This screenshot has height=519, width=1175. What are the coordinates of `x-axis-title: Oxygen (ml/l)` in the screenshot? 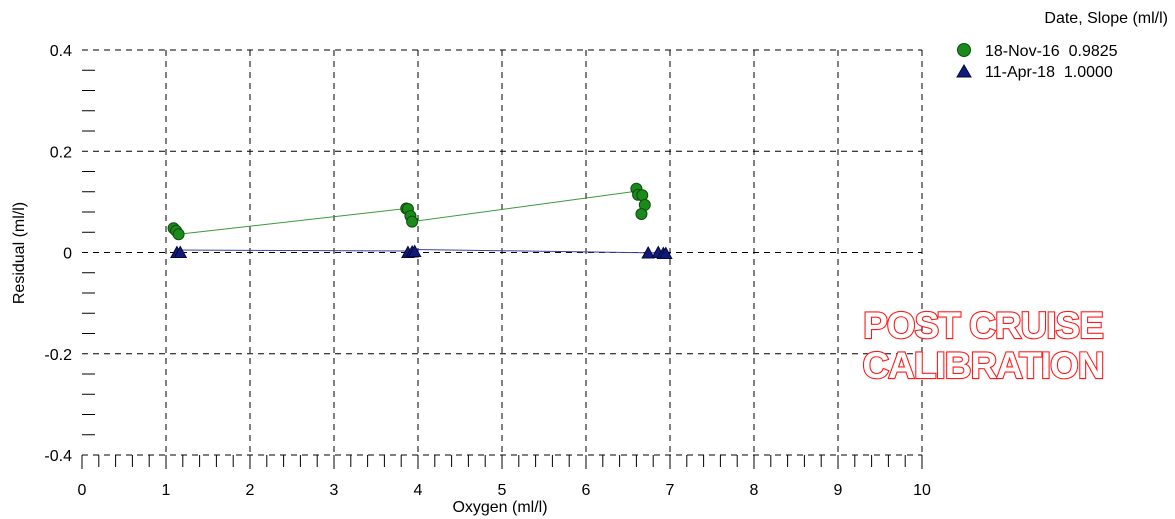 It's located at (499, 507).